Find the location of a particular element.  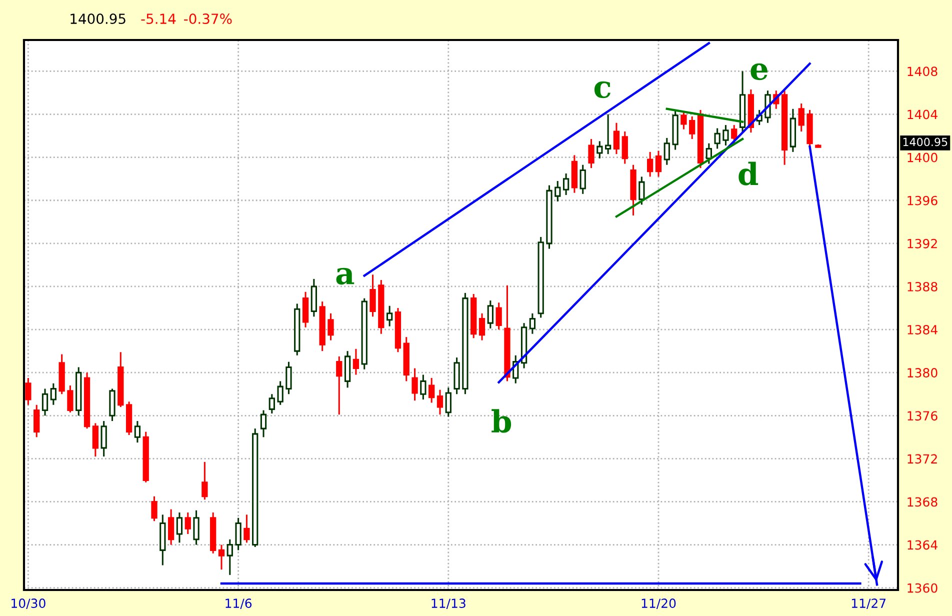

annotation: c is located at coordinates (602, 89).